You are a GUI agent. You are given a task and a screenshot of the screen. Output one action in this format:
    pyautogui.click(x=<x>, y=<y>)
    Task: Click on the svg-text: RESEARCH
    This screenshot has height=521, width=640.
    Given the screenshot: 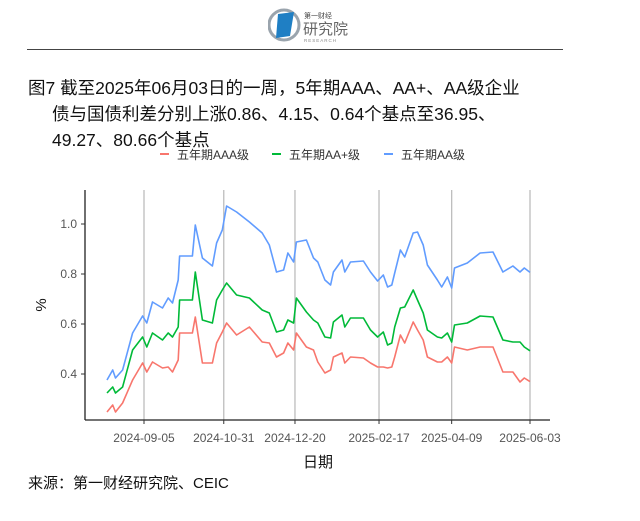 What is the action you would take?
    pyautogui.click(x=320, y=40)
    